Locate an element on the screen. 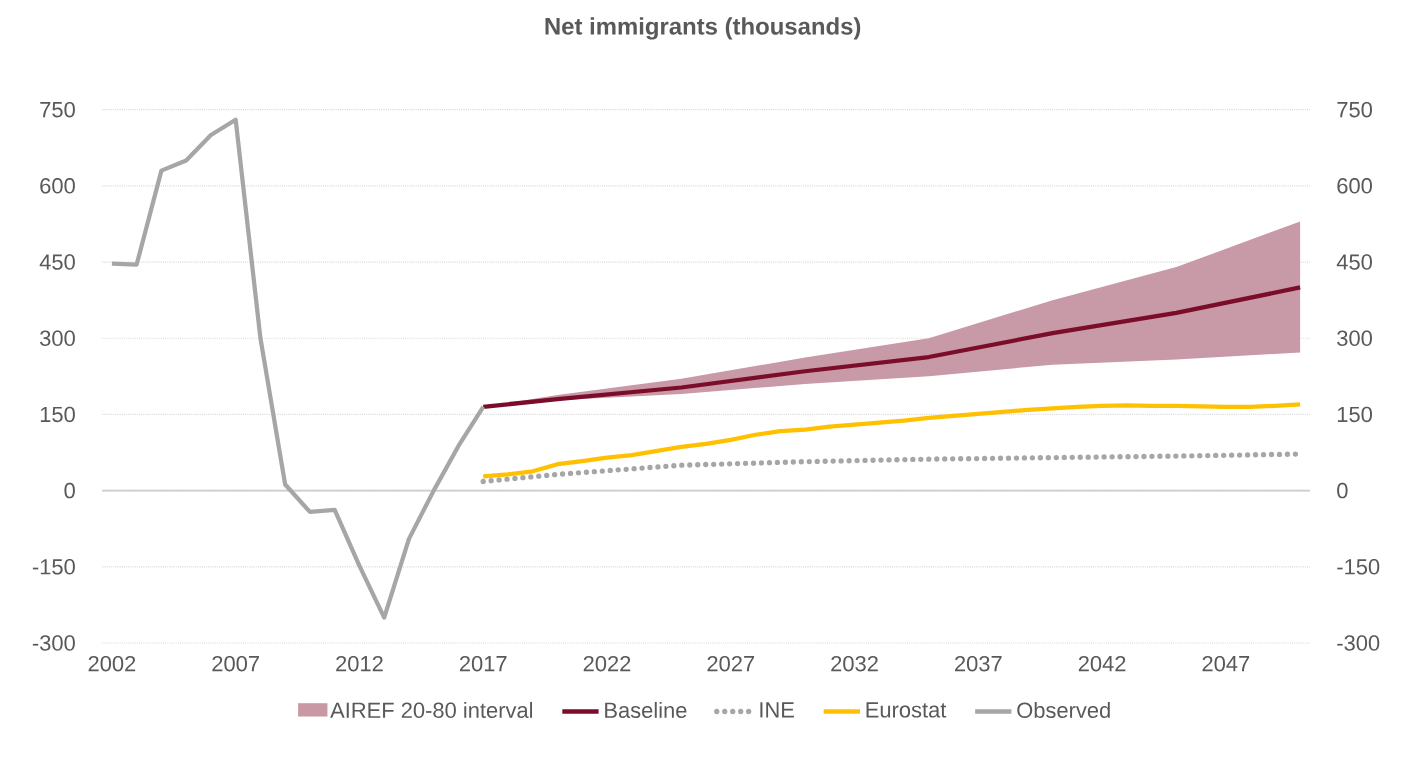 This screenshot has height=759, width=1406. y2-tick-label: 300 is located at coordinates (1354, 338).